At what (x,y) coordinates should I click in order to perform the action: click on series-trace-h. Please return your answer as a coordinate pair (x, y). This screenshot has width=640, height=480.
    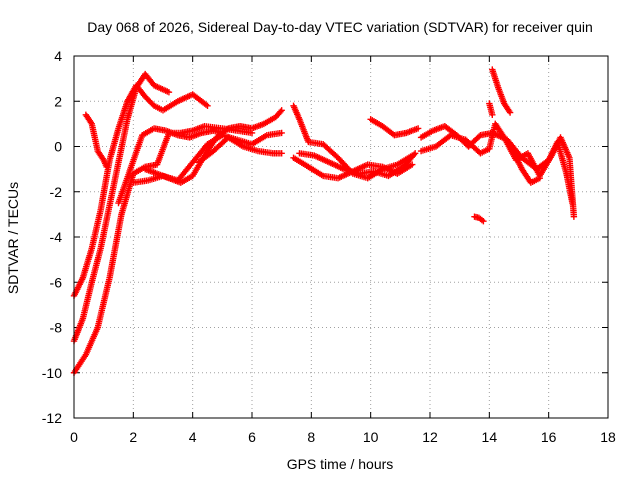
    Looking at the image, I should click on (96, 141).